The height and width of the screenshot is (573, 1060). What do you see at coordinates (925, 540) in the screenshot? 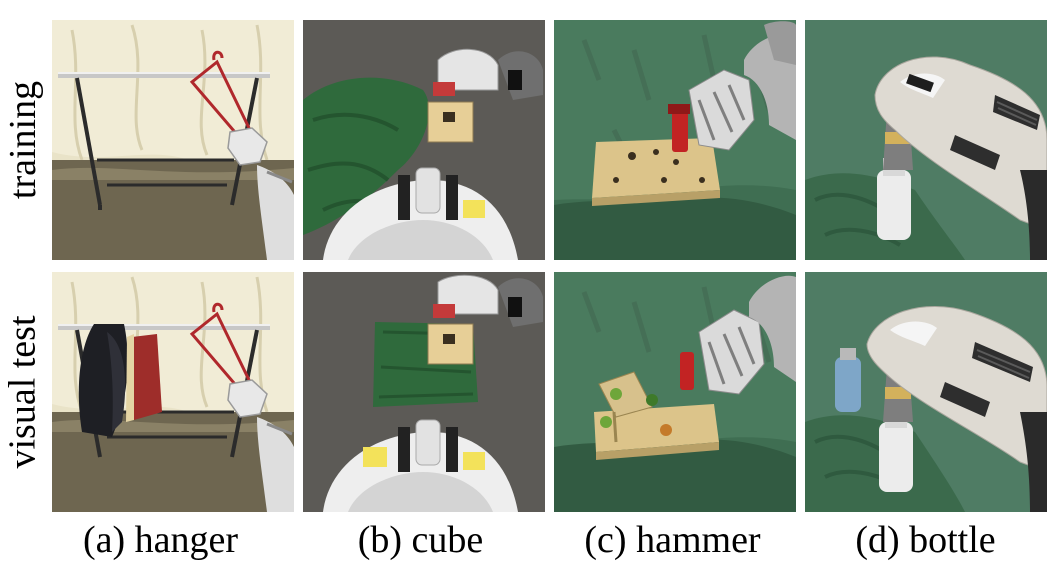
I see `caption-bottle: (d) bottle` at bounding box center [925, 540].